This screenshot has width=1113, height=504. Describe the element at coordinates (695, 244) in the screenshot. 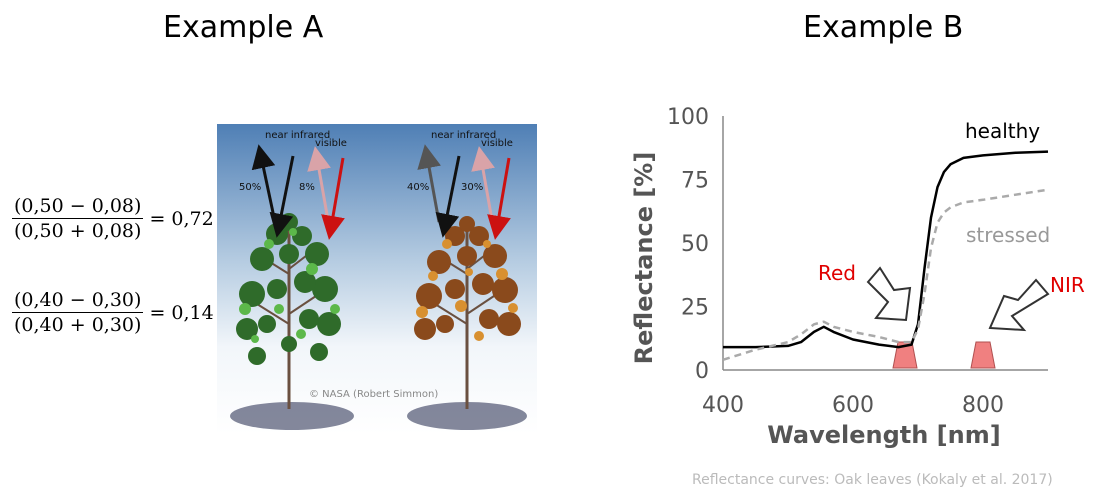

I see `y-tick-label: 50` at that location.